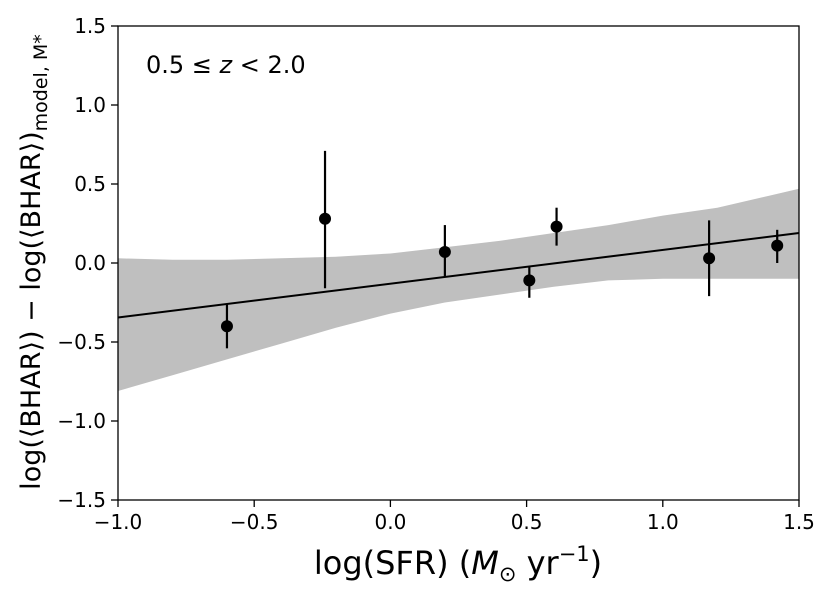  I want to click on x-tick-label: −0.5, so click(254, 522).